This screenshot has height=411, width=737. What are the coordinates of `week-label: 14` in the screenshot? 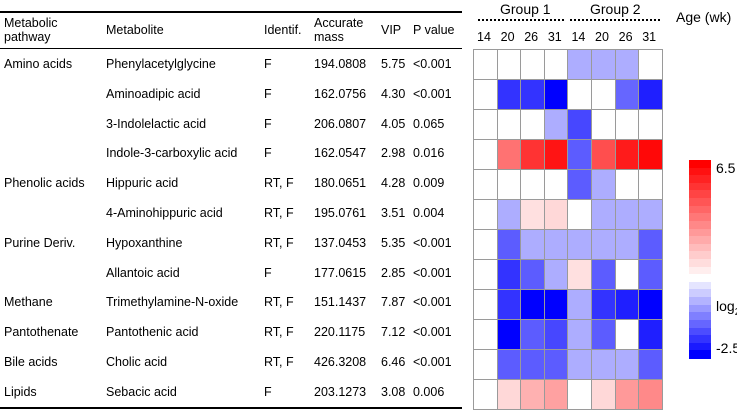 It's located at (484, 37).